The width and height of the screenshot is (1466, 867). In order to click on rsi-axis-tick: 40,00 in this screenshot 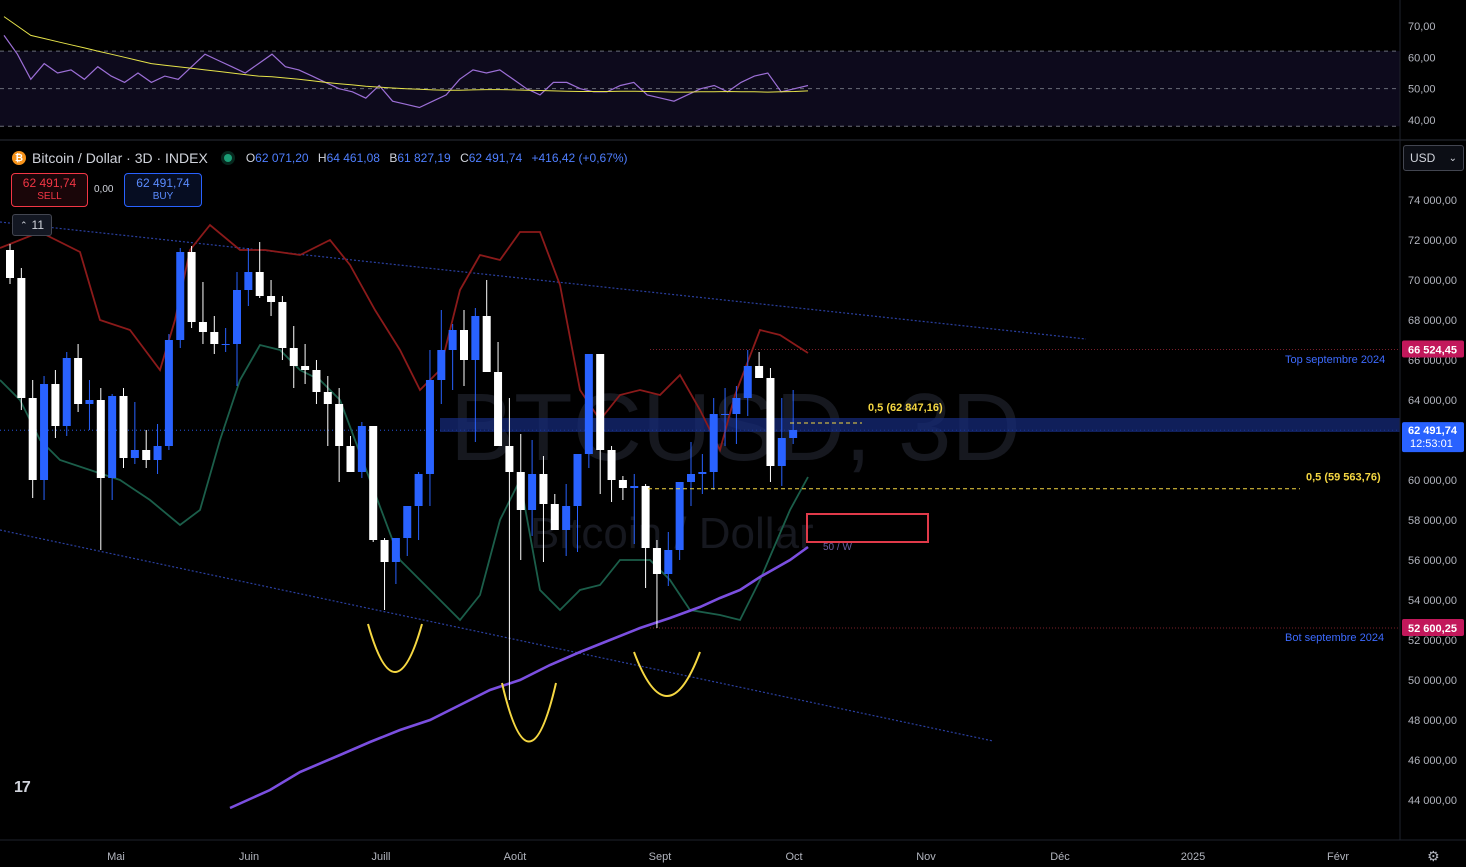, I will do `click(1422, 121)`.